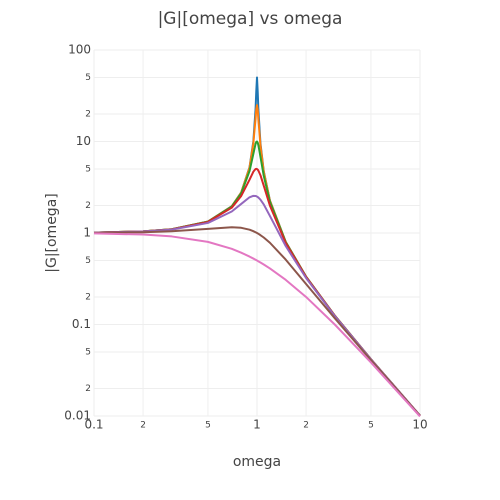  Describe the element at coordinates (81, 324) in the screenshot. I see `y-tick-label: 0.1` at that location.